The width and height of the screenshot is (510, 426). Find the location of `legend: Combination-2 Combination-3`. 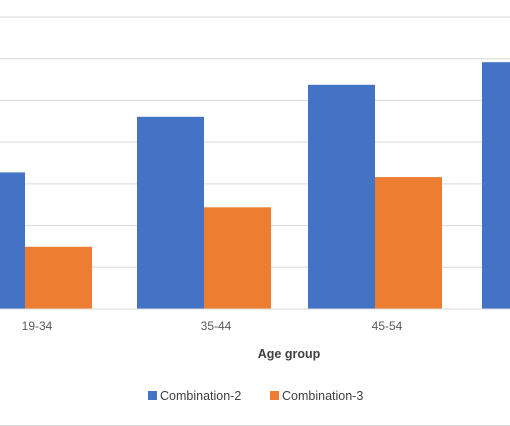

legend: Combination-2 Combination-3 is located at coordinates (255, 396).